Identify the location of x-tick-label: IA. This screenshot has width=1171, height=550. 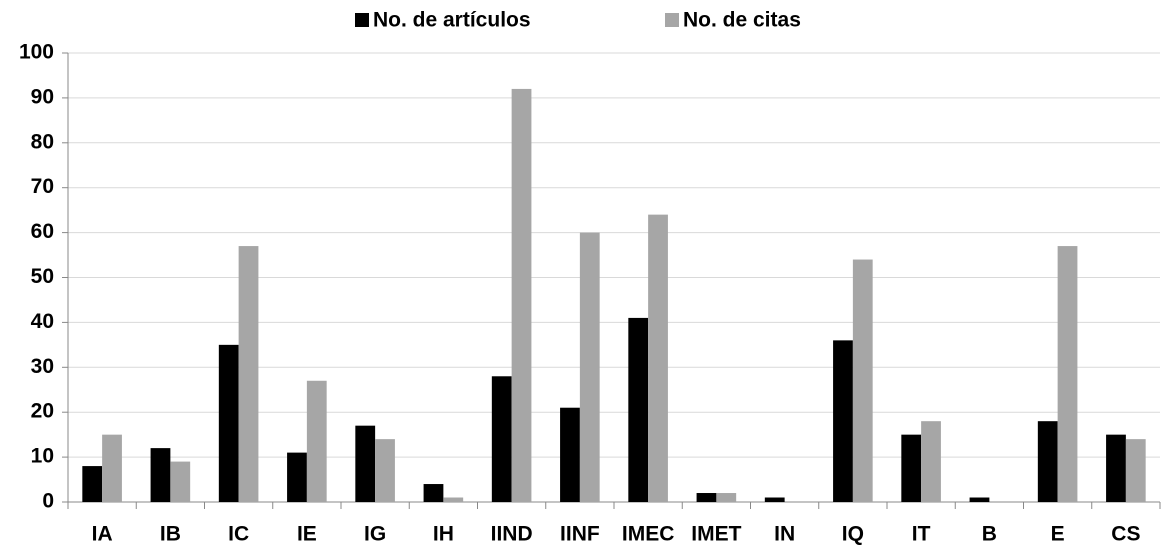
(102, 534).